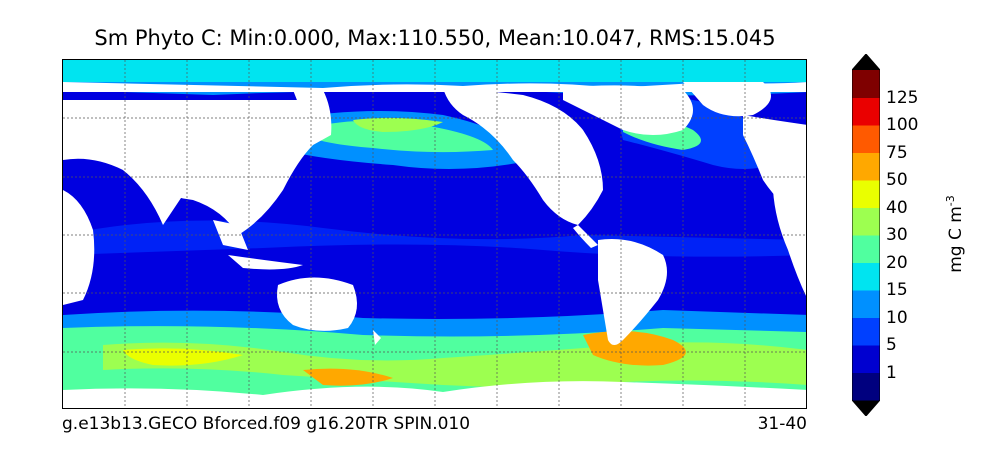  Describe the element at coordinates (153, 197) in the screenshot. I see `land-india` at that location.